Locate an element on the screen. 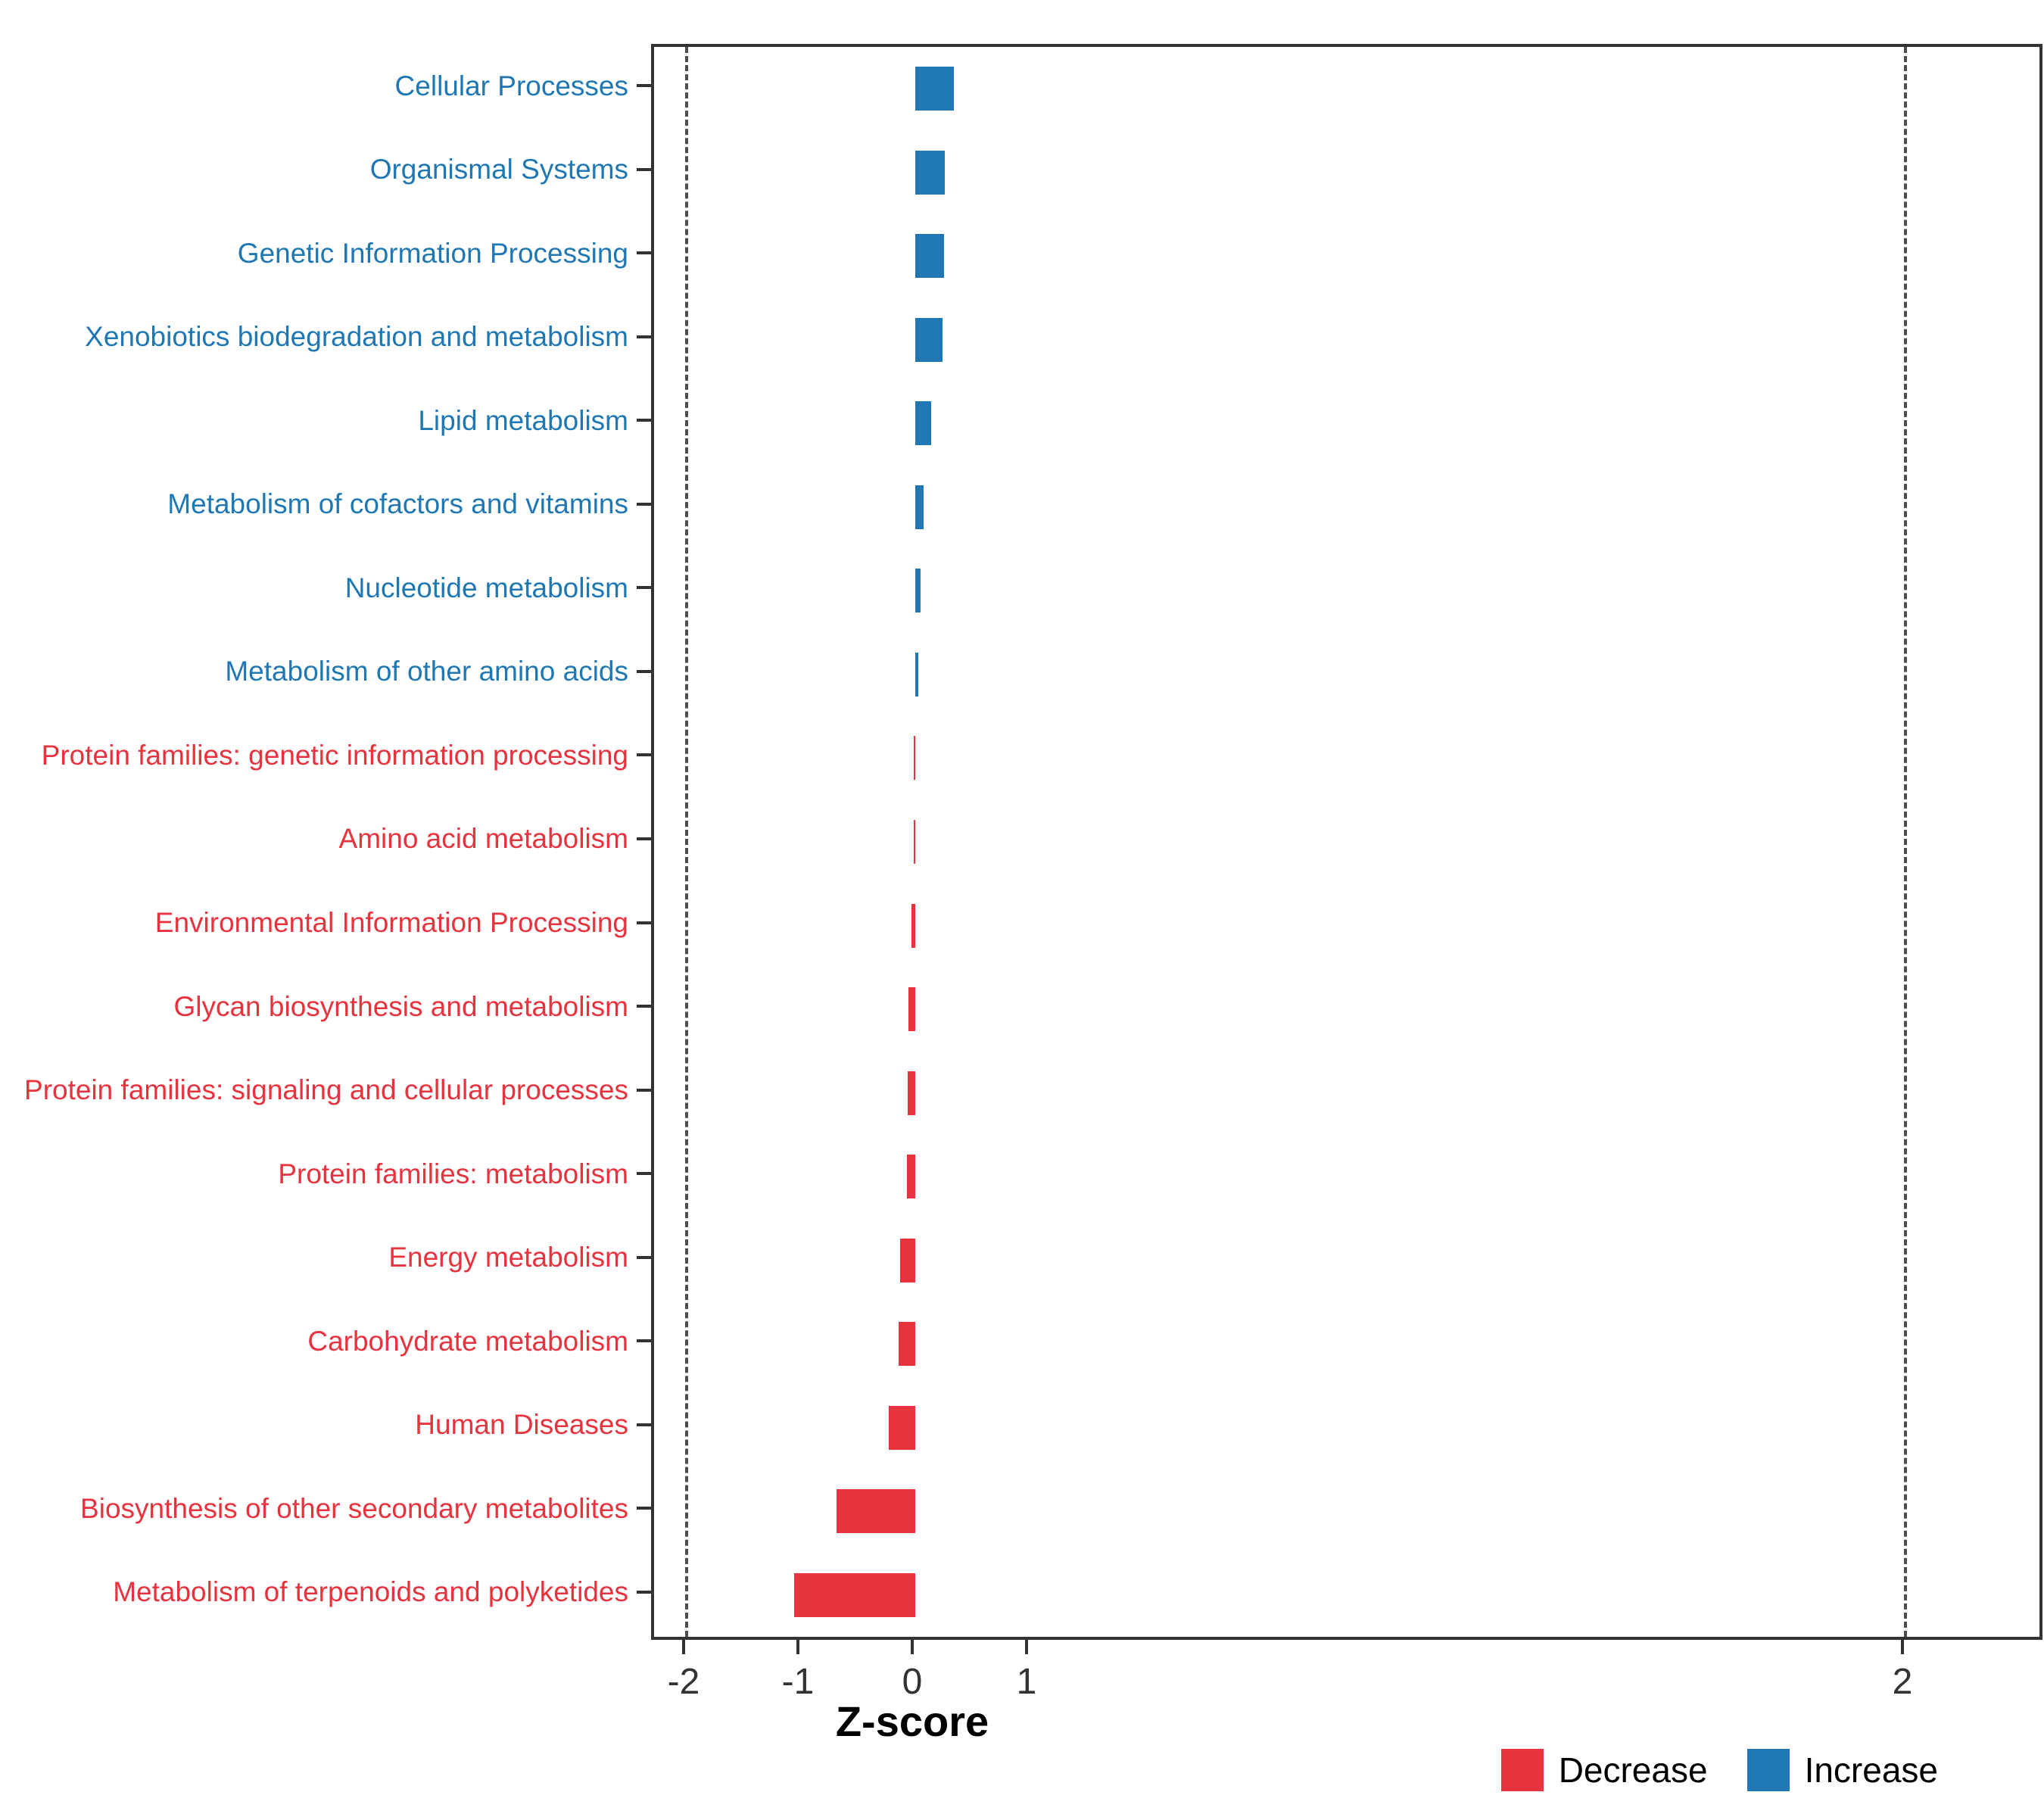  increase-swatch-icon is located at coordinates (1768, 1770).